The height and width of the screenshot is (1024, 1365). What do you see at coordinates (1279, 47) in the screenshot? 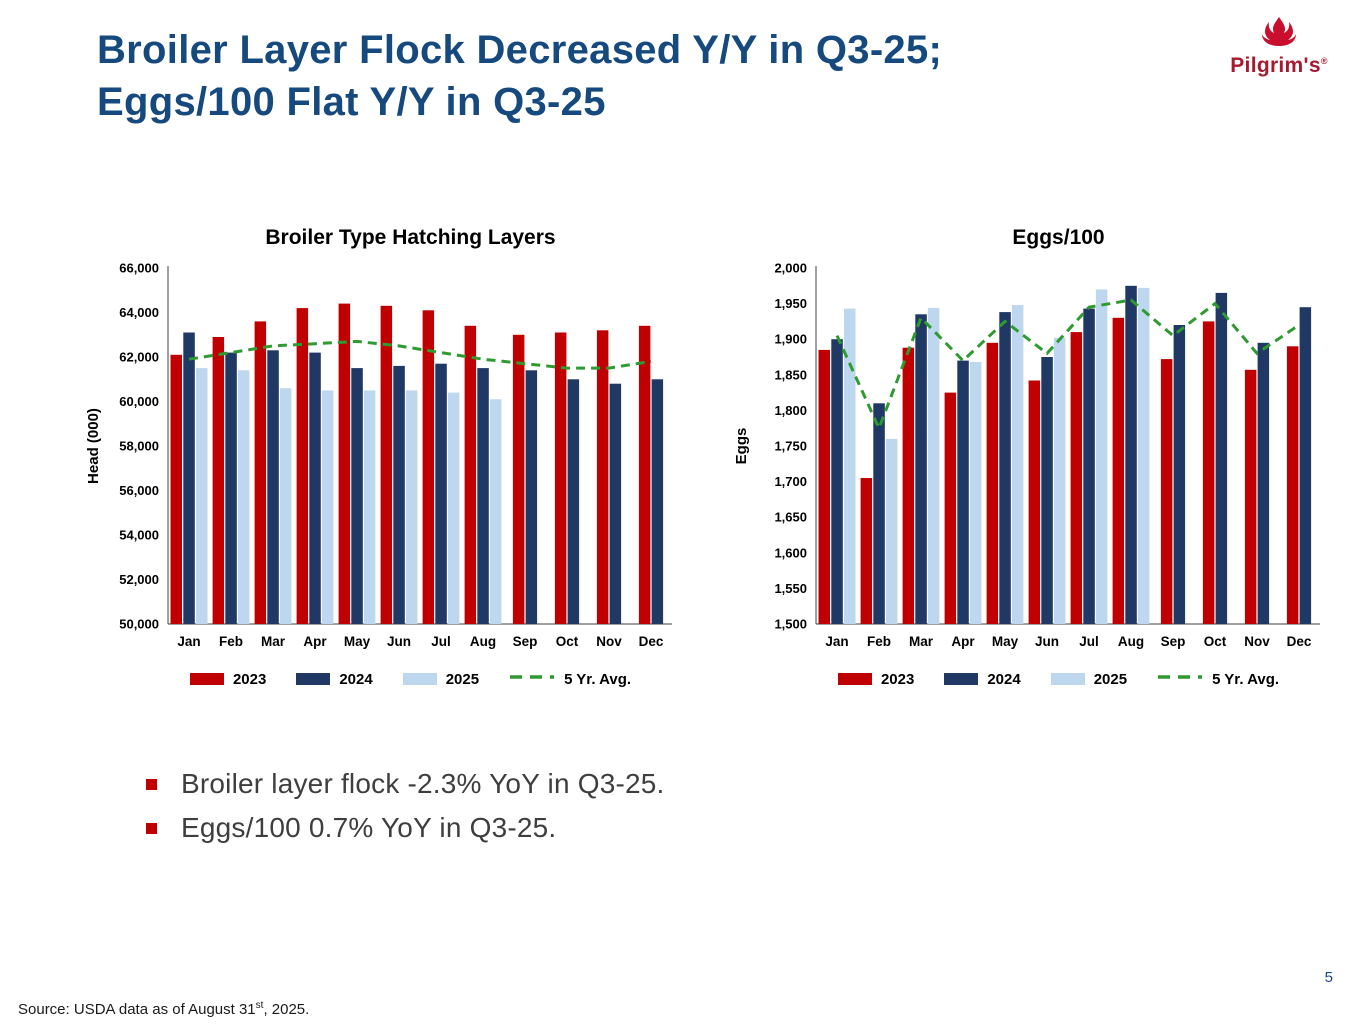
I see `pilgrims-logo: Pilgrim's®` at bounding box center [1279, 47].